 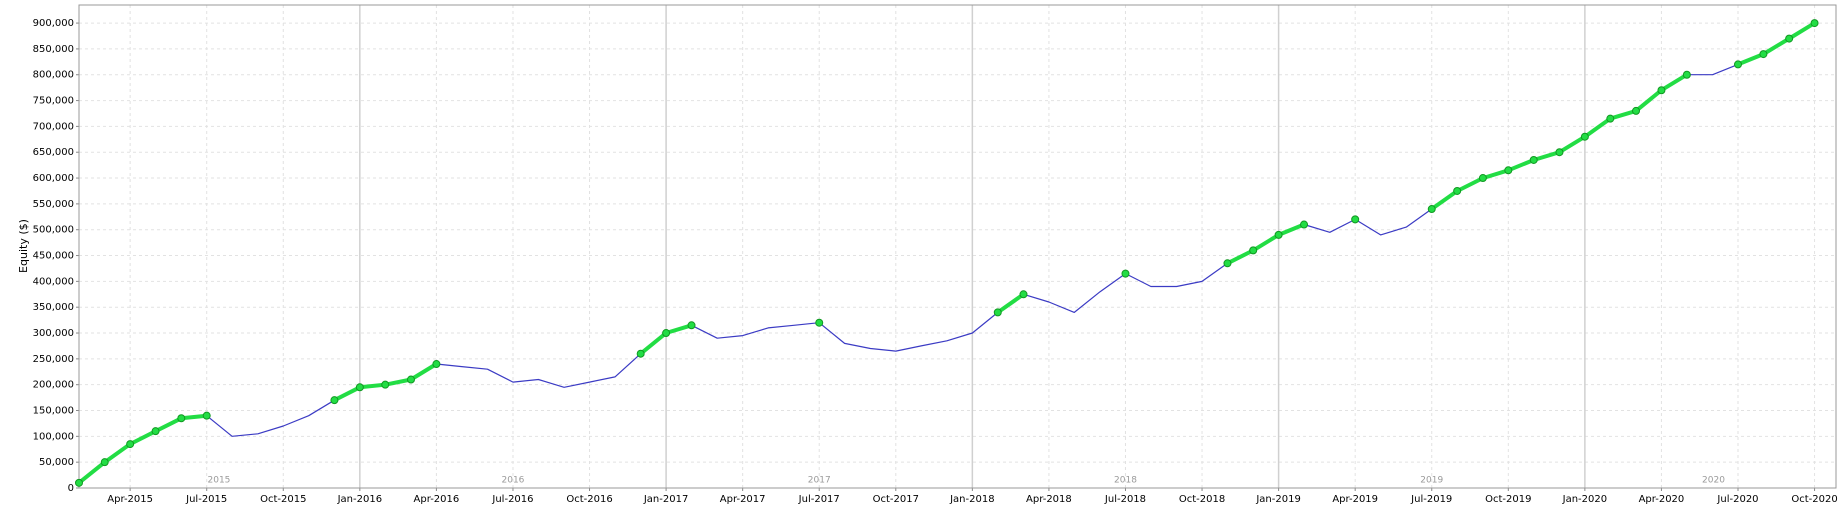 What do you see at coordinates (1662, 499) in the screenshot?
I see `x-tick-label: Apr-2020` at bounding box center [1662, 499].